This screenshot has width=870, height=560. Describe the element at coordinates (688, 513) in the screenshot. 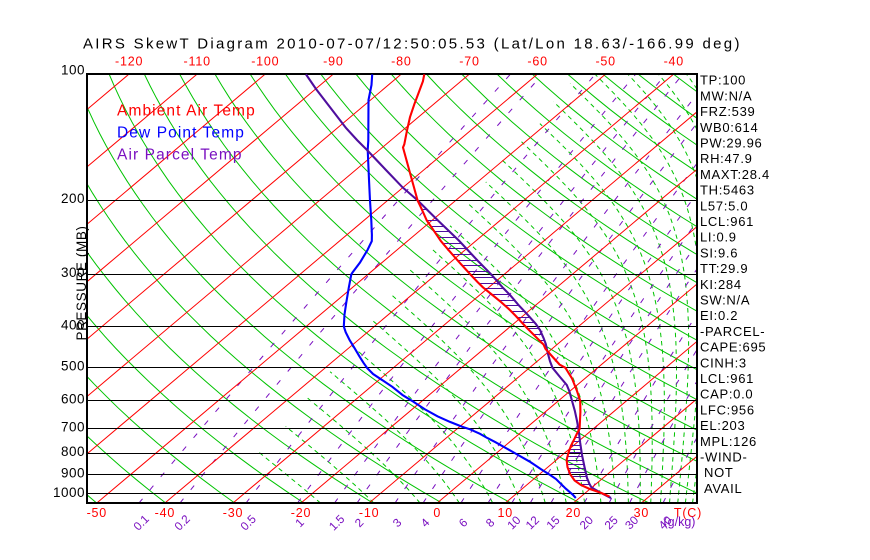

I see `svg-text: T(C)` at that location.